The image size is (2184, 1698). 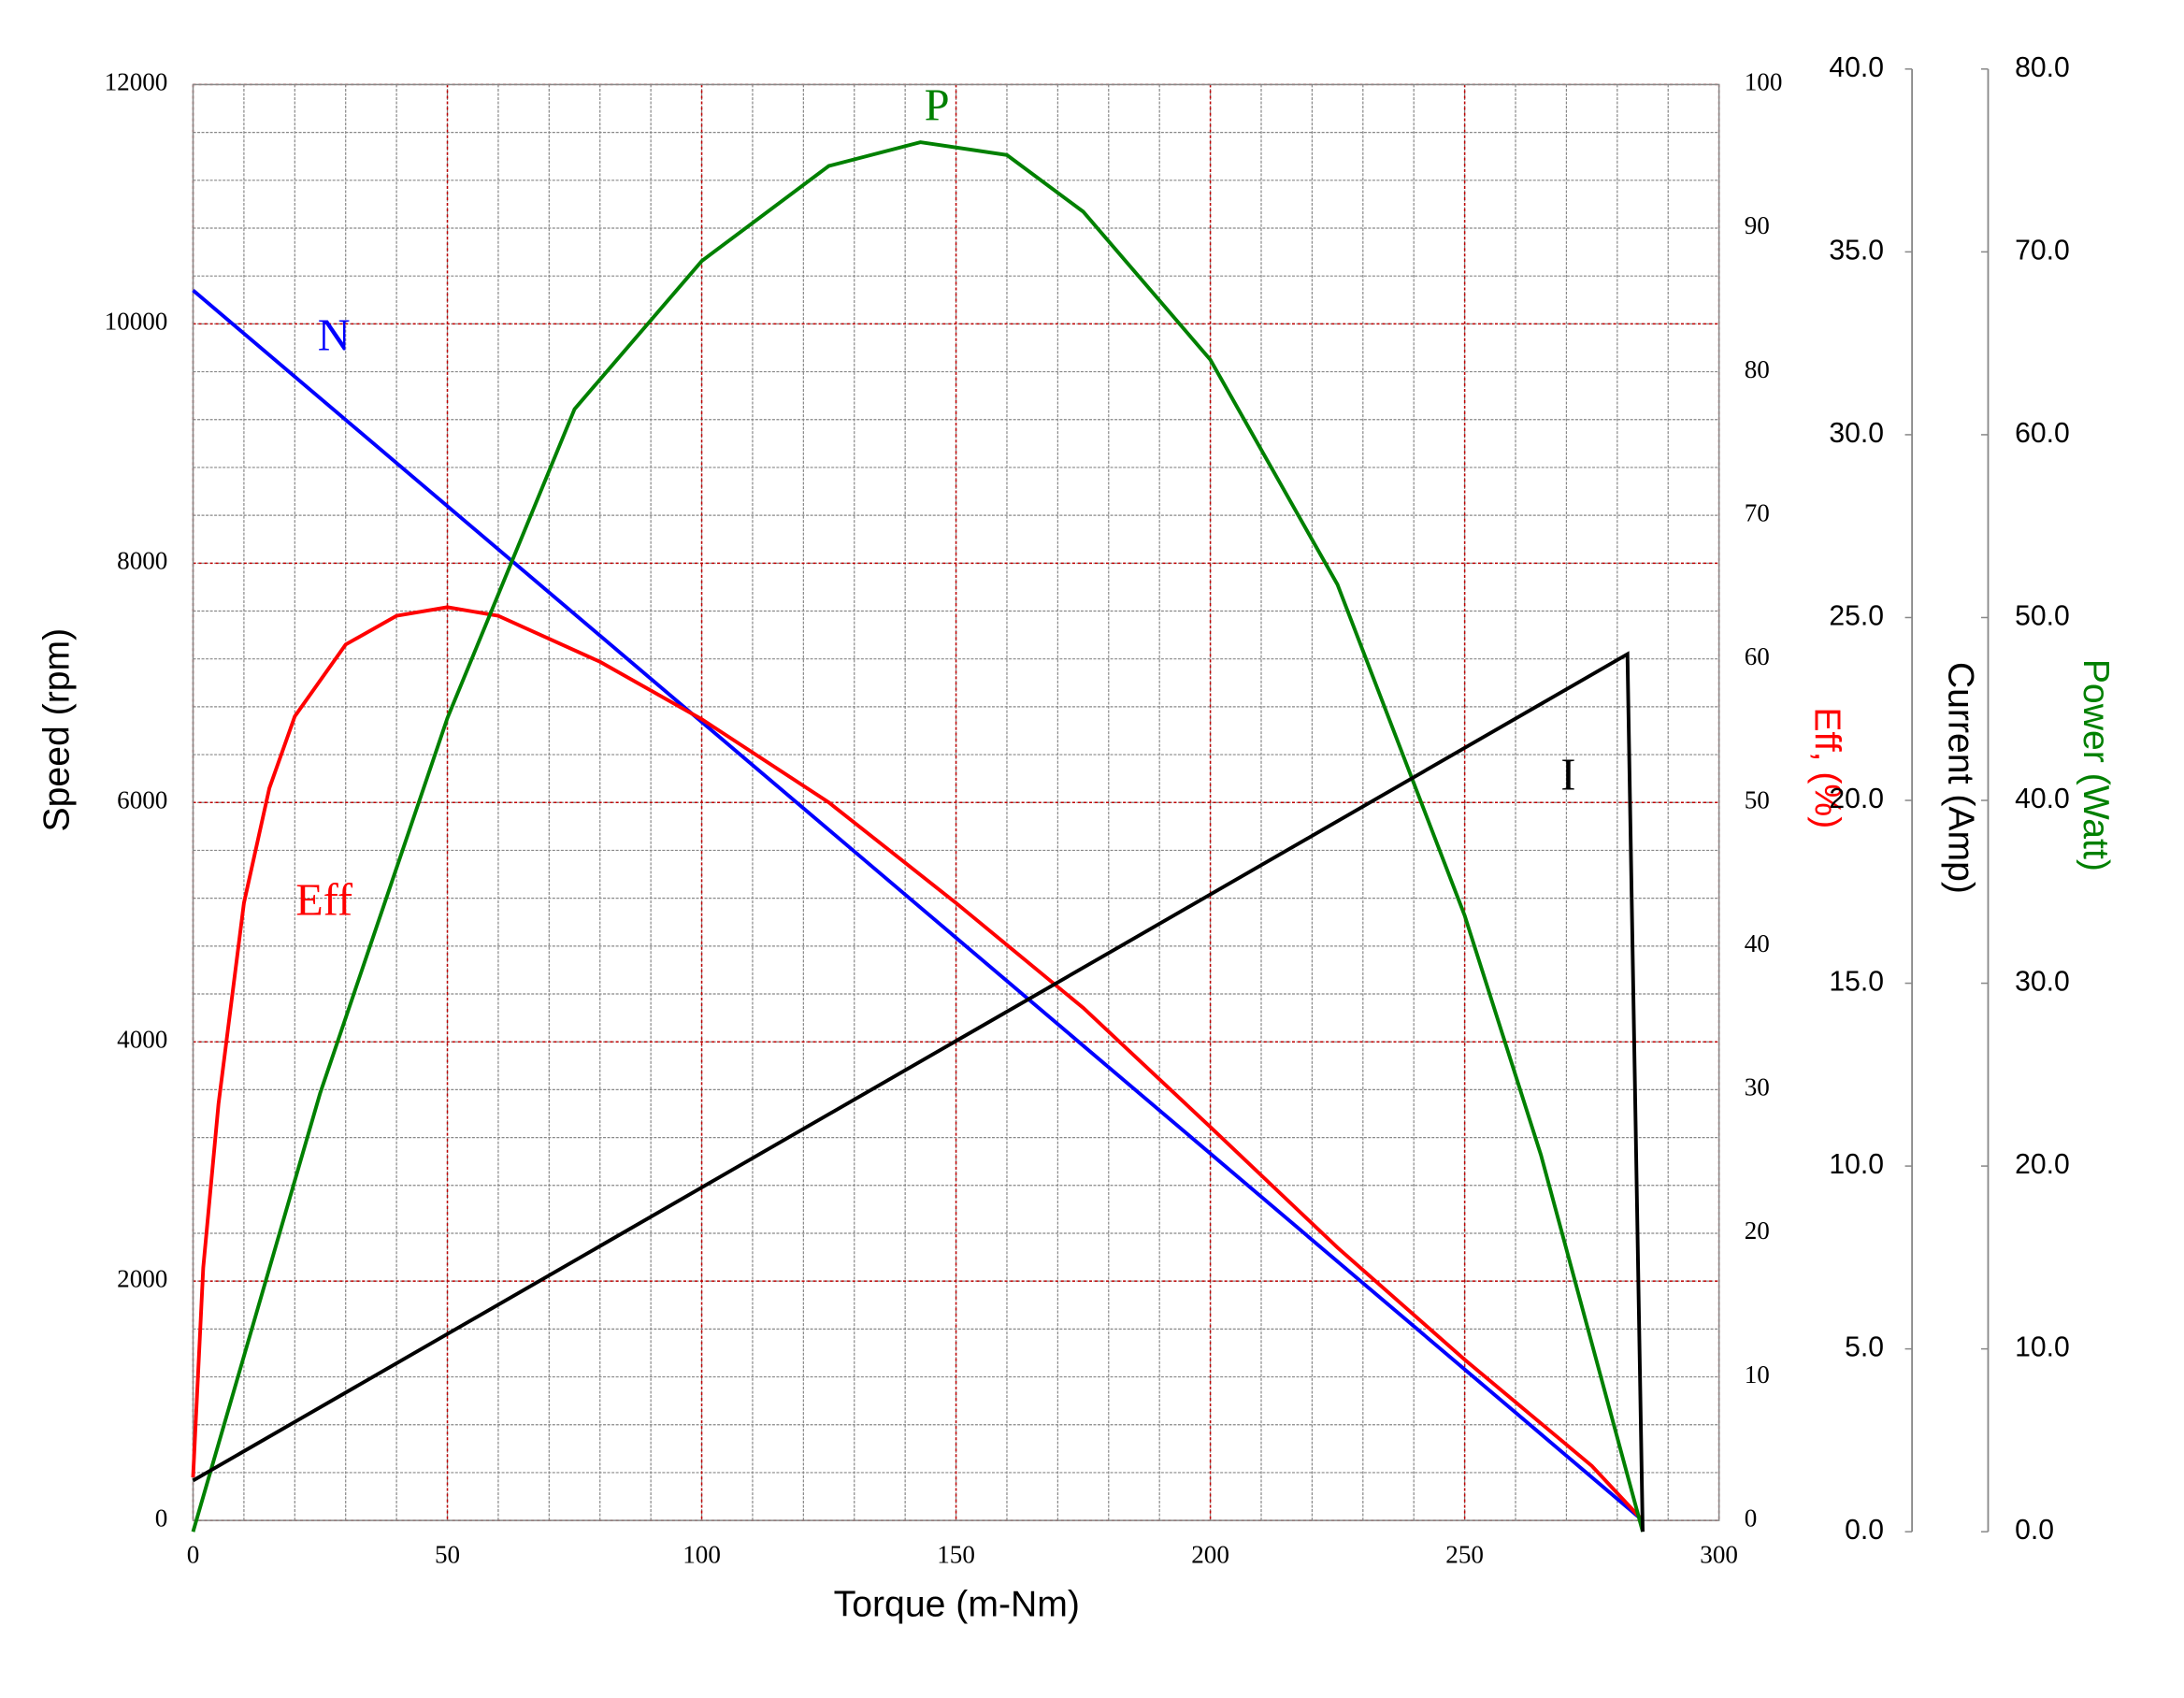 I want to click on x-axis-title: Torque (m-Nm), so click(x=957, y=1604).